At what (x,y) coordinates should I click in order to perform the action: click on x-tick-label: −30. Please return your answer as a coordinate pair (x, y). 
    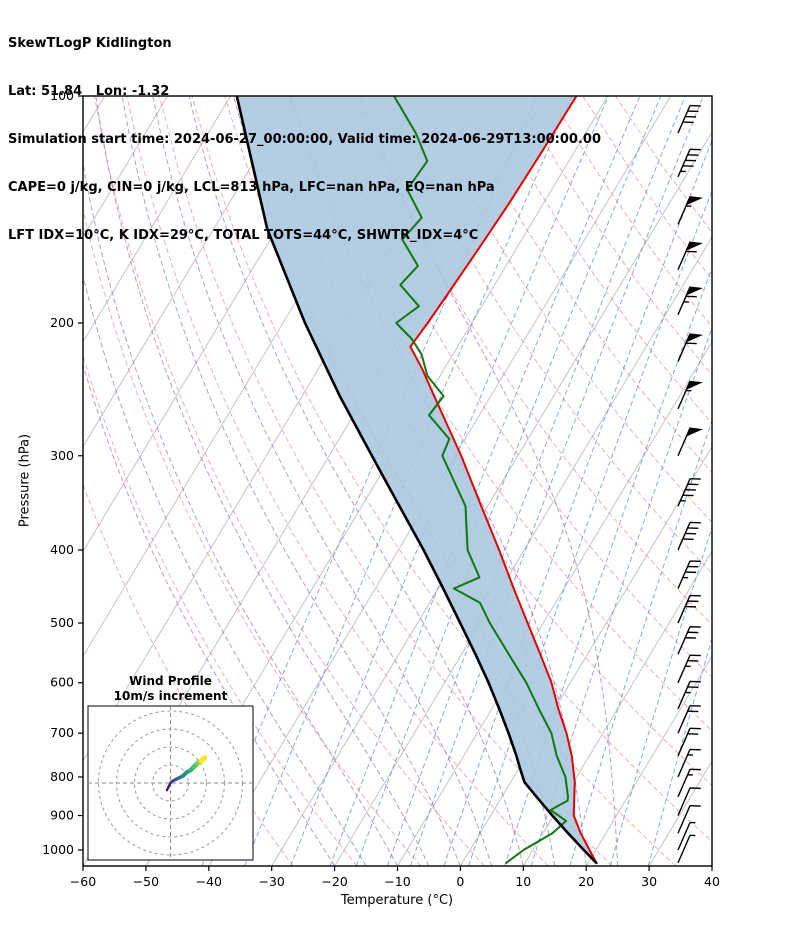
    Looking at the image, I should click on (272, 881).